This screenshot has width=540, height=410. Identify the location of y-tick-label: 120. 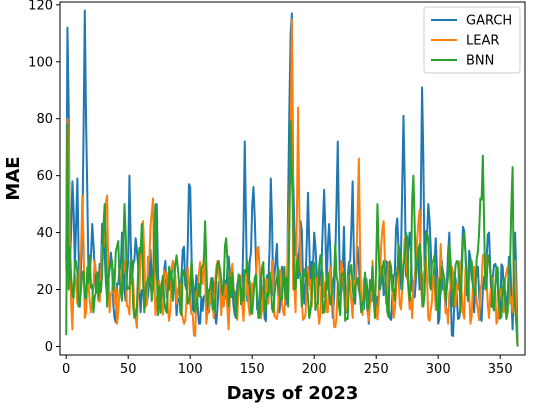
(40, 6).